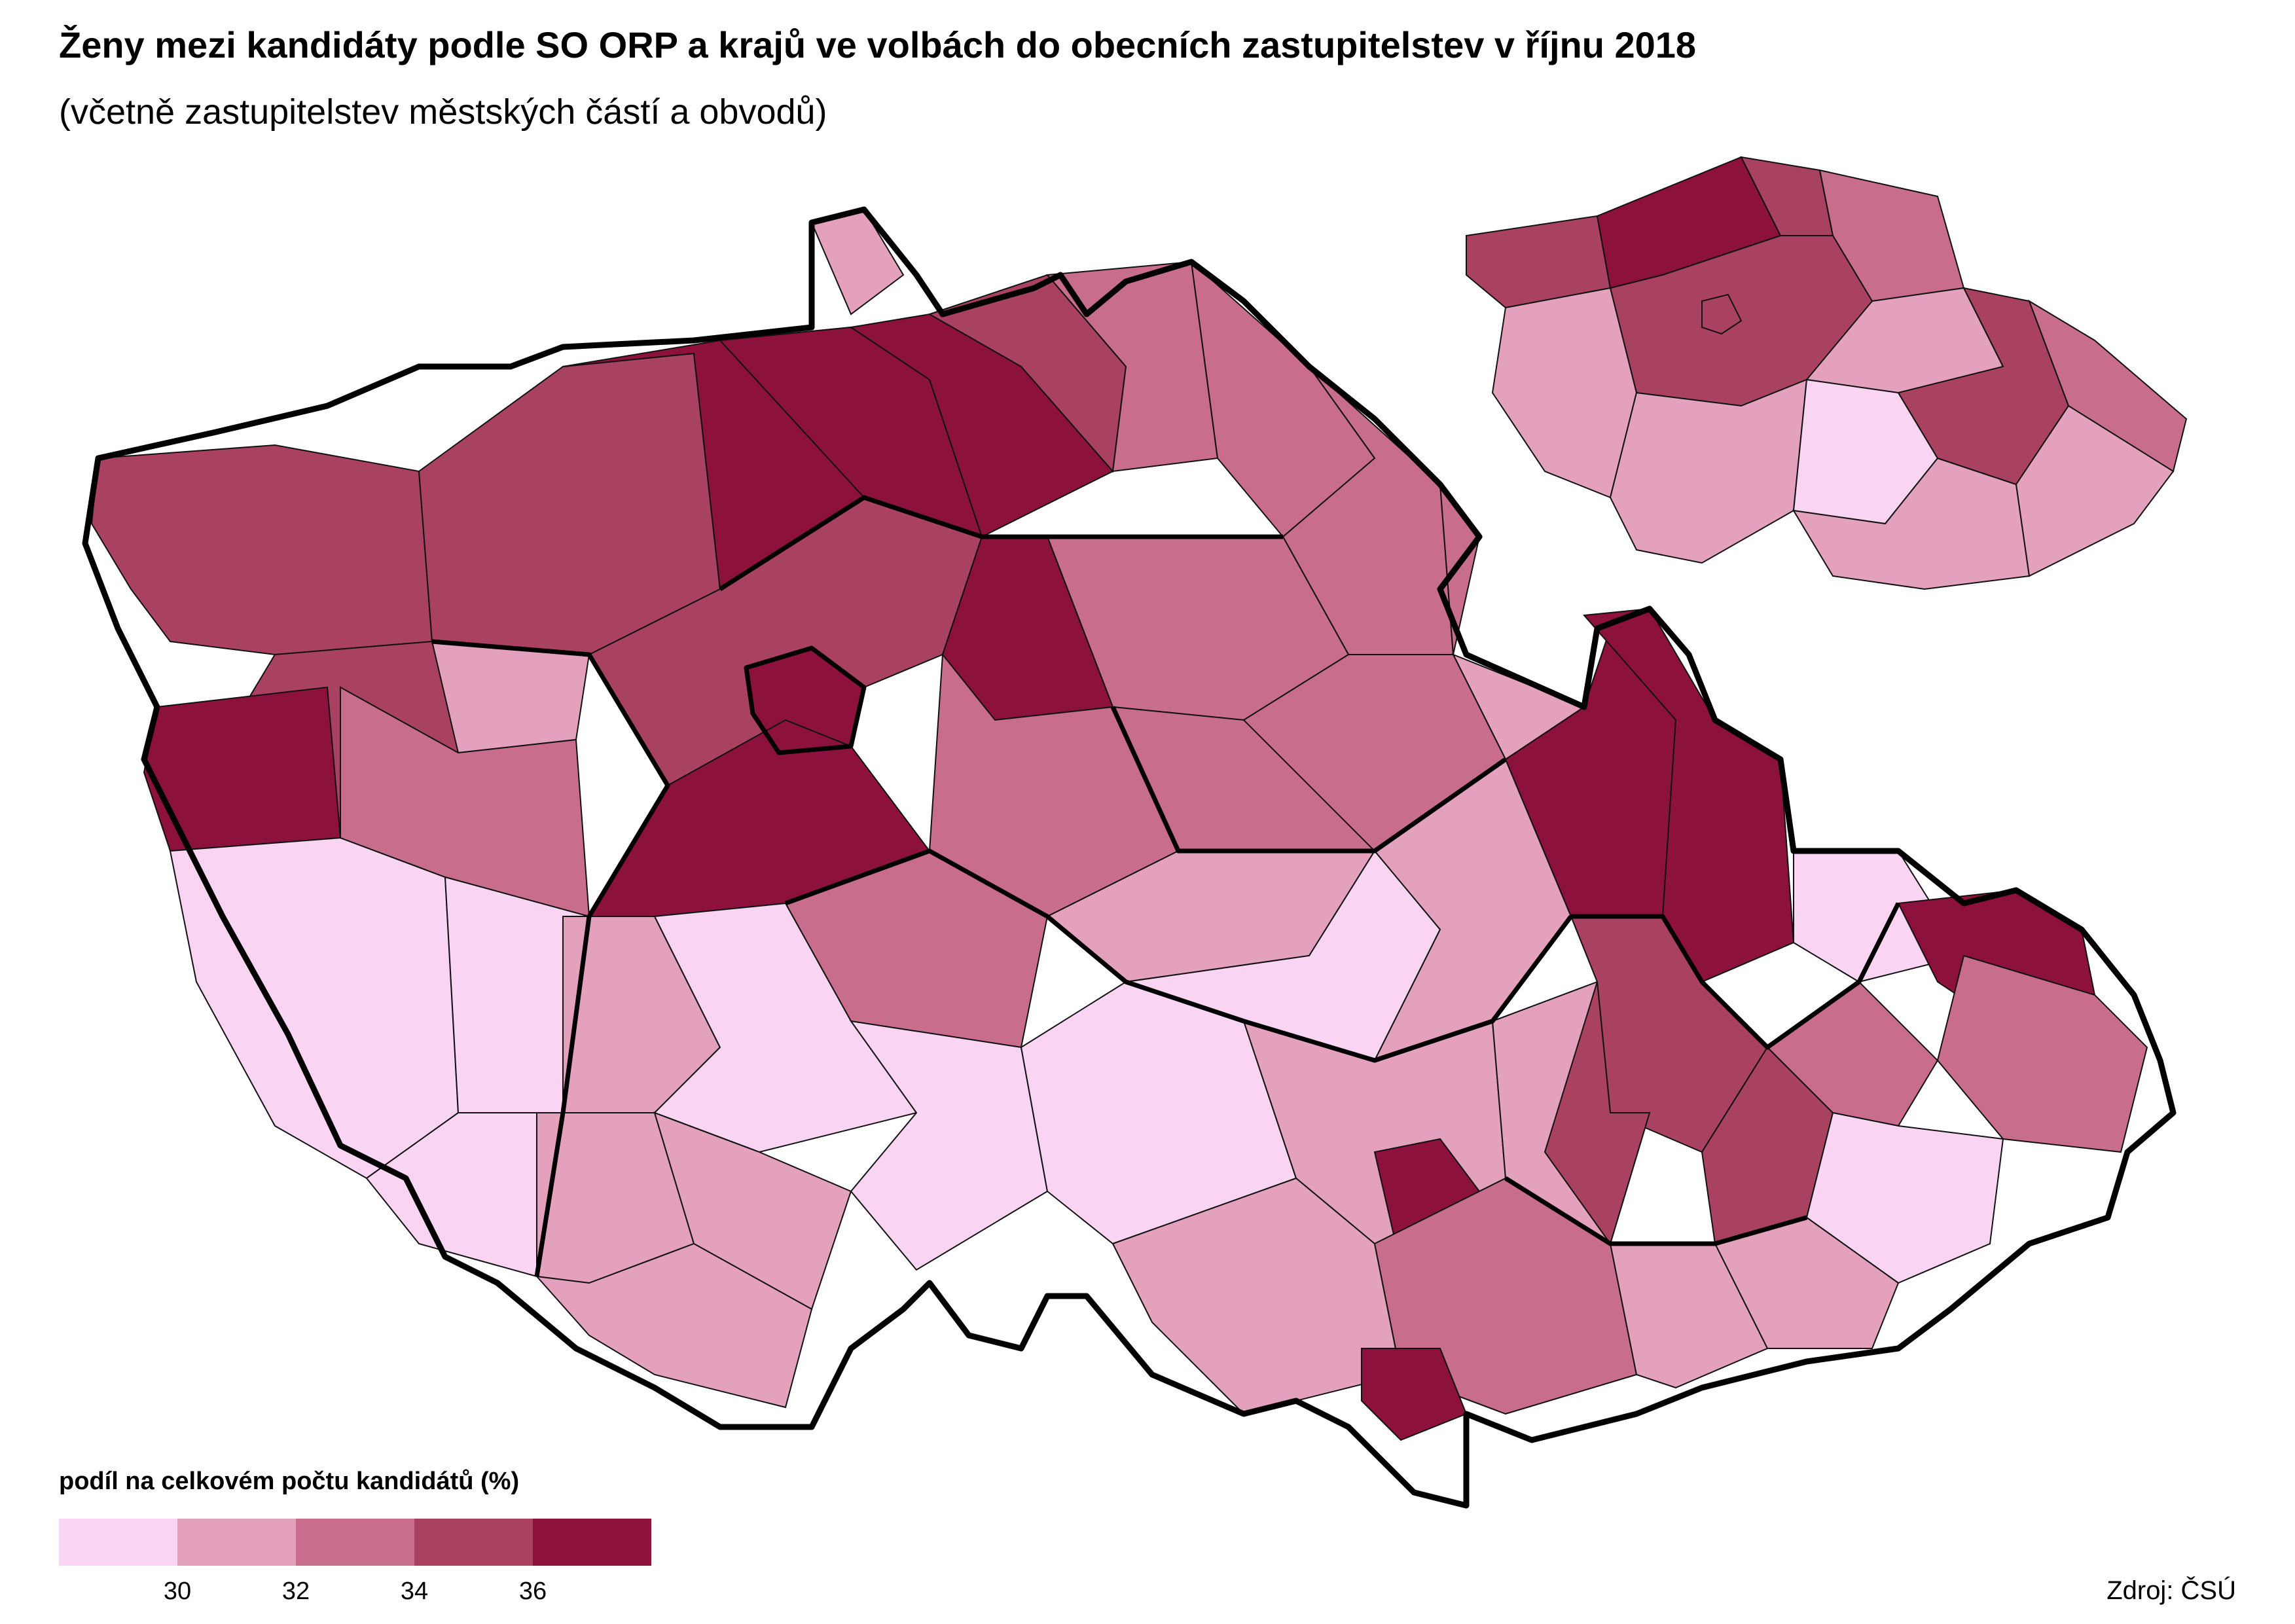 The height and width of the screenshot is (1624, 2295). I want to click on orp-prostejov, so click(1598, 1113).